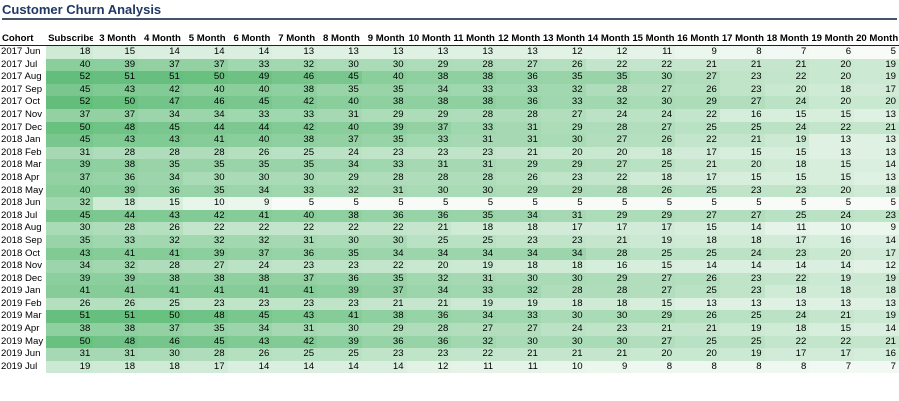  I want to click on heatmap-cell: 48, so click(116, 128).